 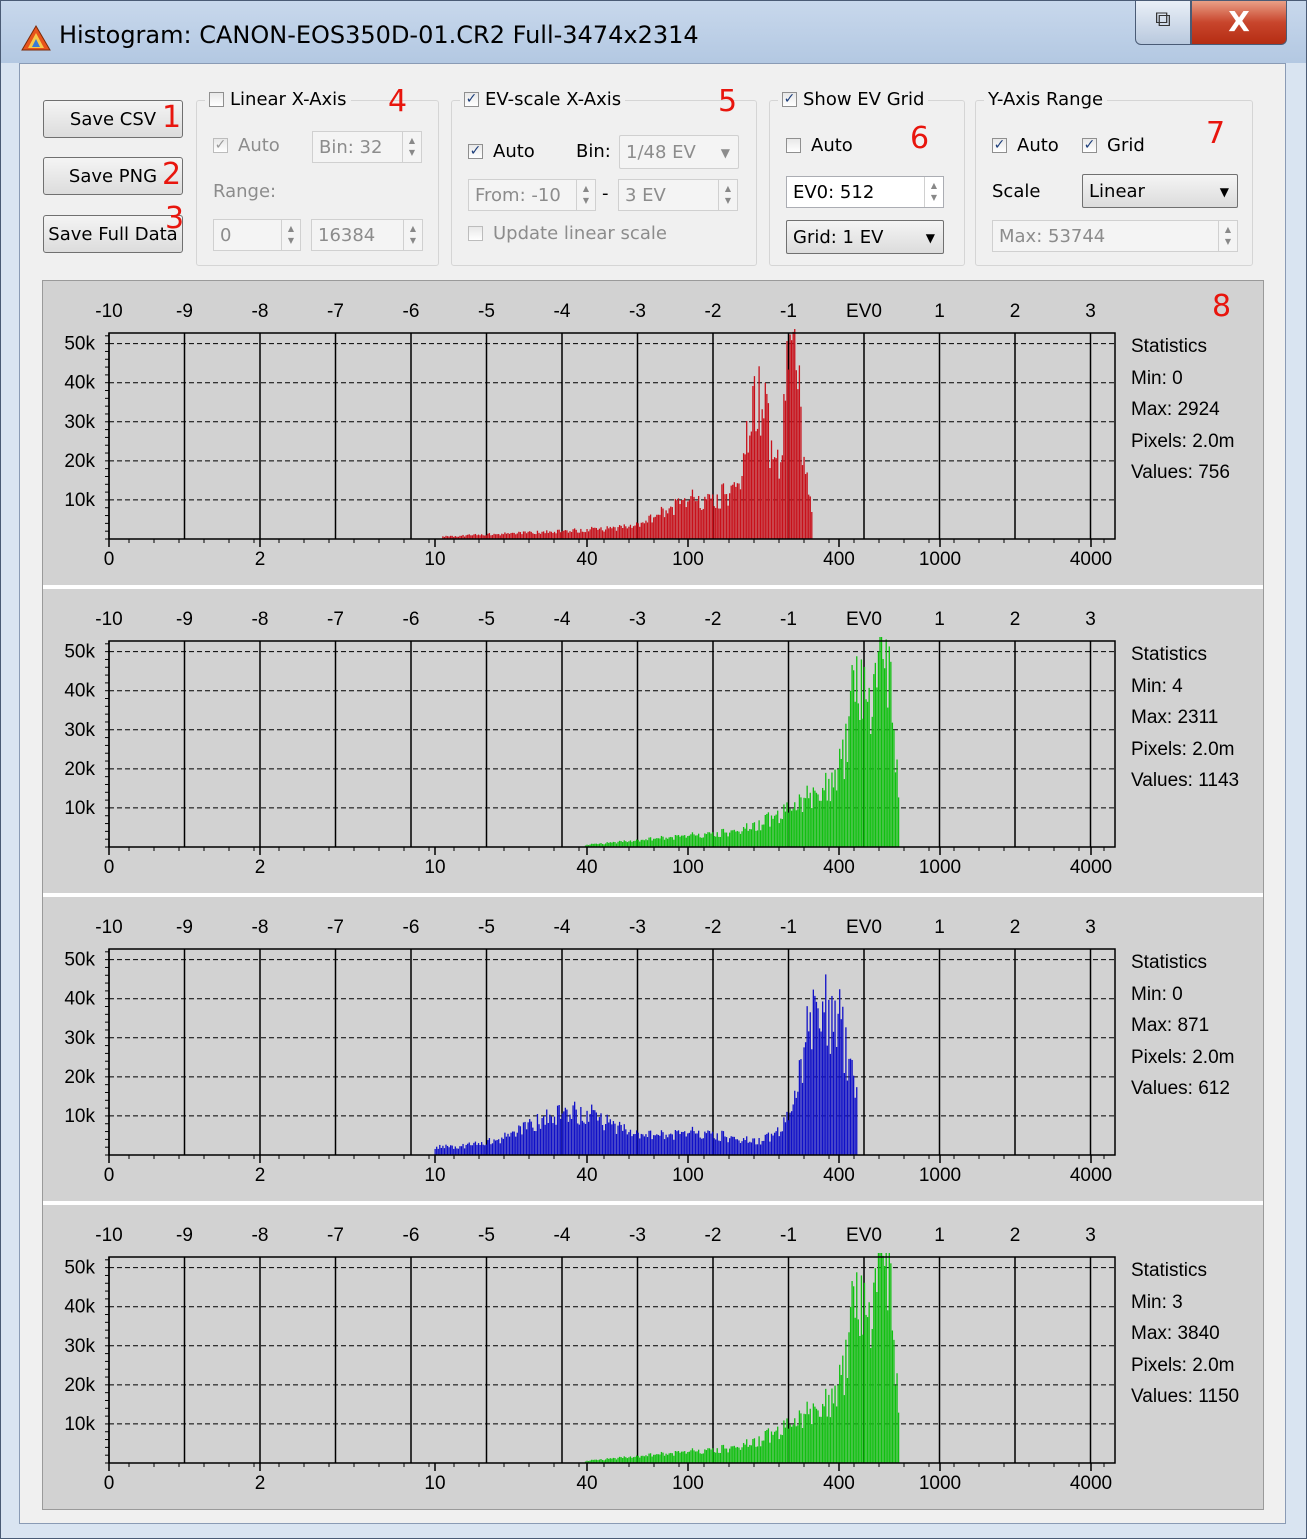 I want to click on linear-auto-option: ✓ Auto, so click(x=246, y=145).